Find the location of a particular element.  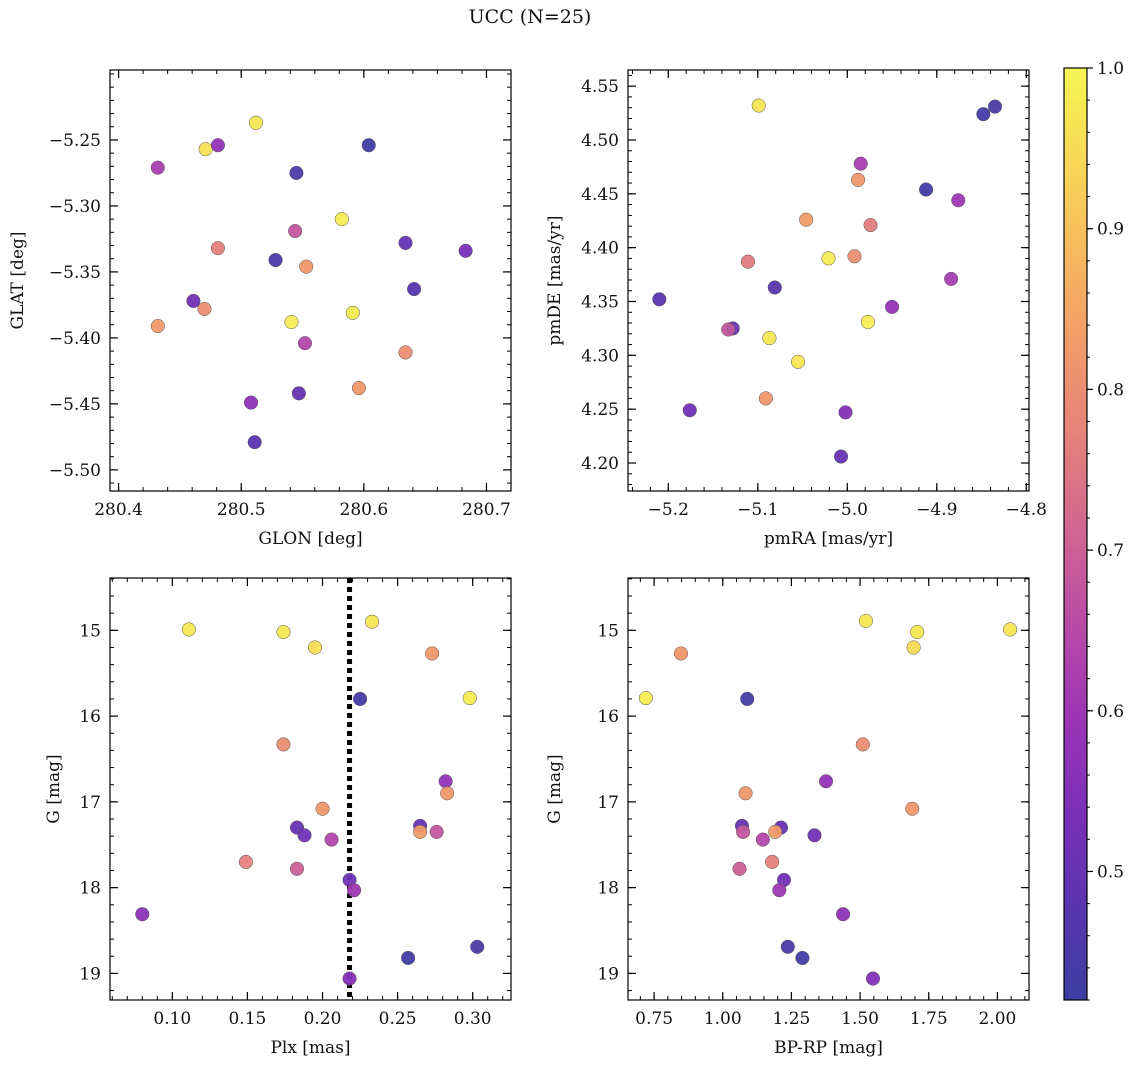

x-axis-label: BP-RP [mag] is located at coordinates (828, 1048).